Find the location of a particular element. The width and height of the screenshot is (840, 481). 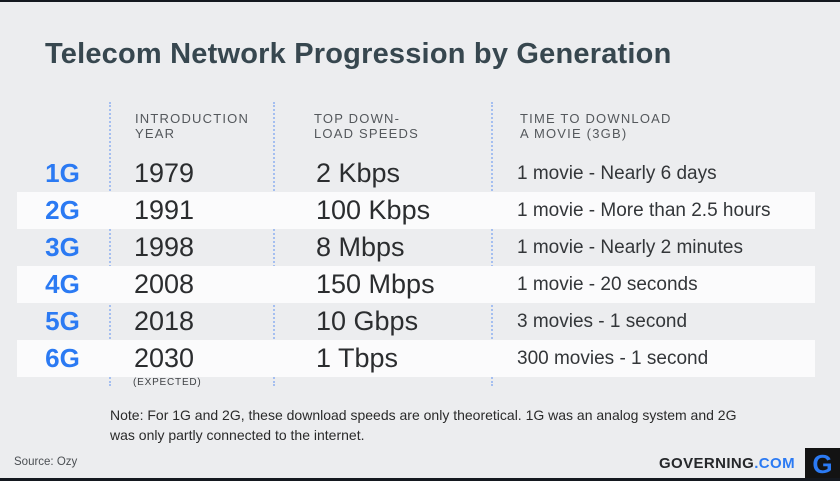

year-value: 1991 is located at coordinates (164, 210).